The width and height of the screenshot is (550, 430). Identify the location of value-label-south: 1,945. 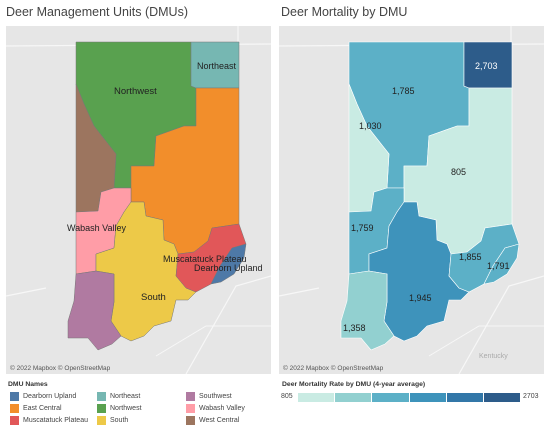
(420, 298).